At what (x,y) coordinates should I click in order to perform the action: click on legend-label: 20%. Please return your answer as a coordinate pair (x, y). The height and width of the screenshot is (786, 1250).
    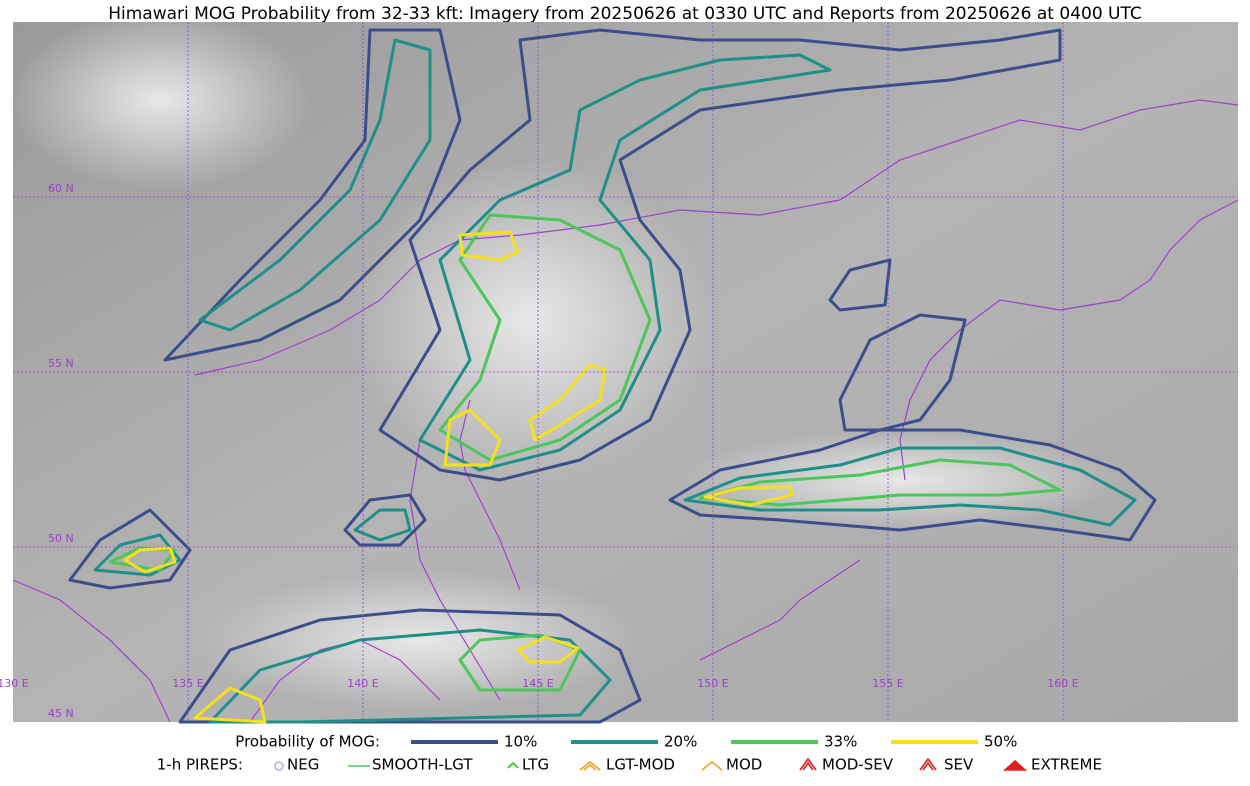
    Looking at the image, I should click on (680, 742).